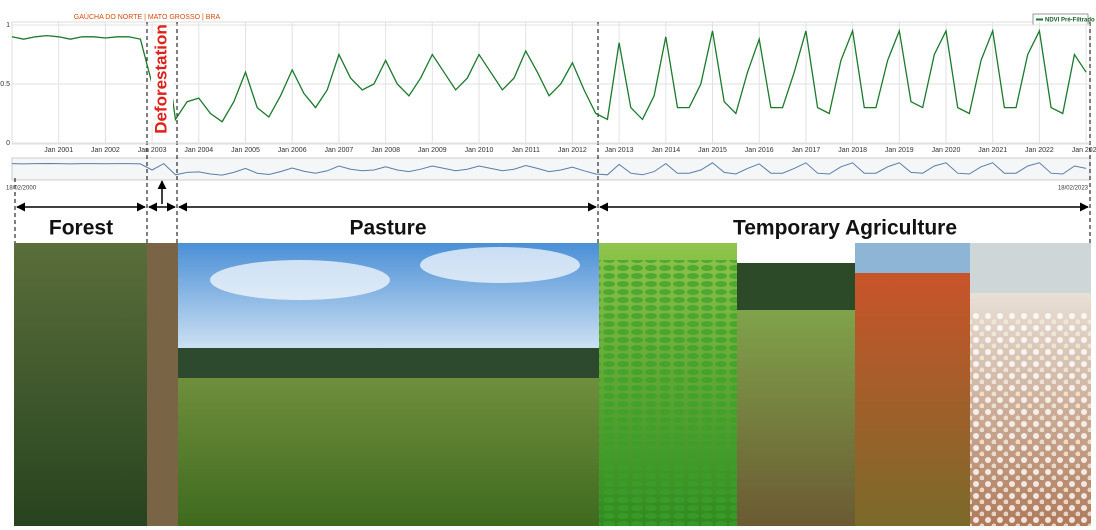  I want to click on annotation-box, so click(162, 79).